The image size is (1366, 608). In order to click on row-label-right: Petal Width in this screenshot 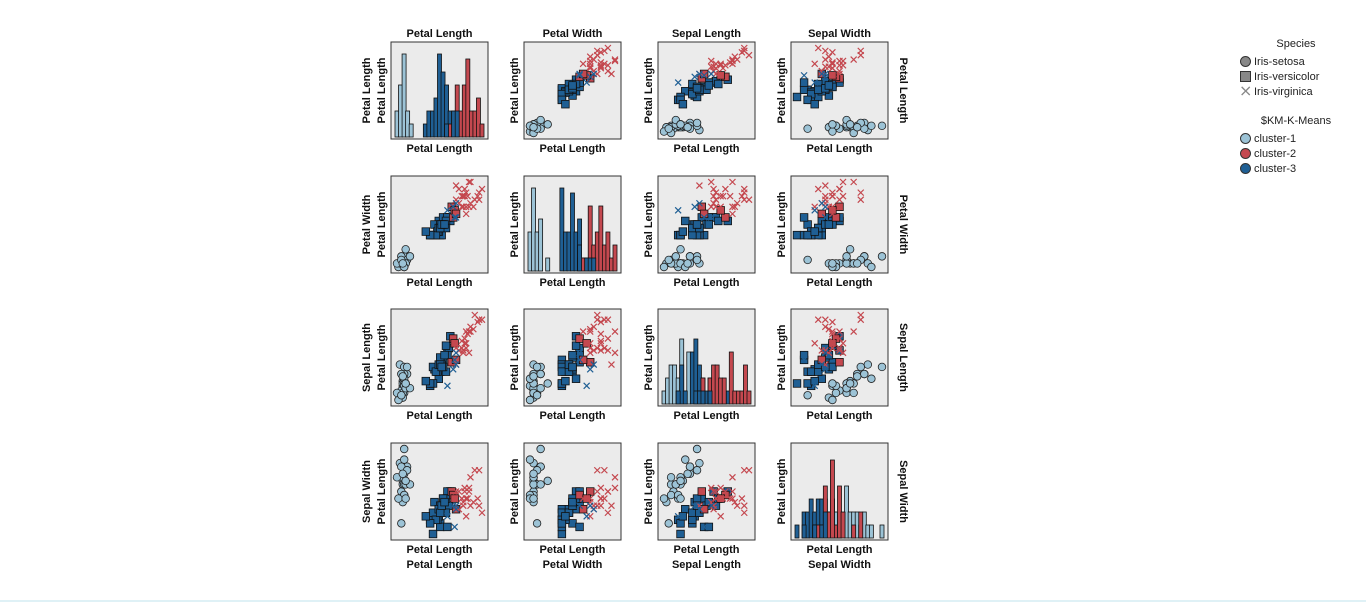, I will do `click(903, 225)`.